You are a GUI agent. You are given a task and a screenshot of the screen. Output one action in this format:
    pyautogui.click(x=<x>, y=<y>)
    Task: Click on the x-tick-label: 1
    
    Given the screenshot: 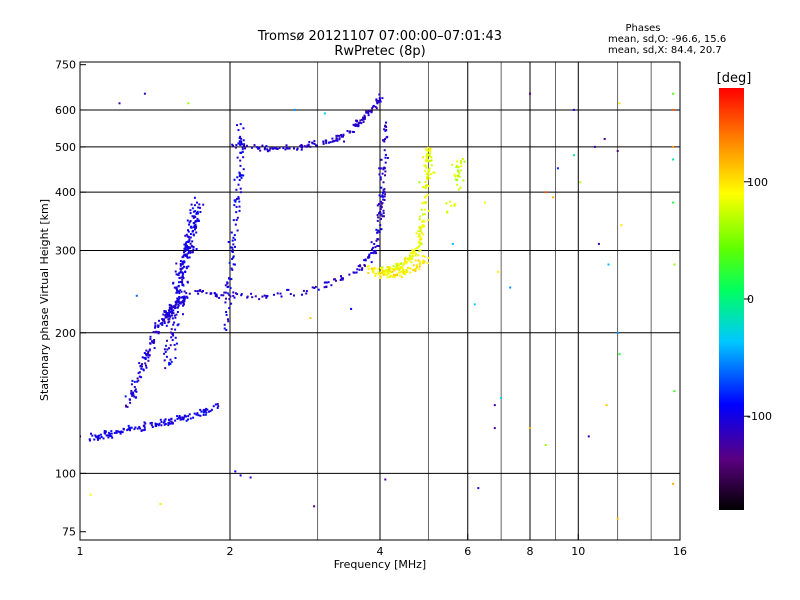 What is the action you would take?
    pyautogui.click(x=80, y=551)
    